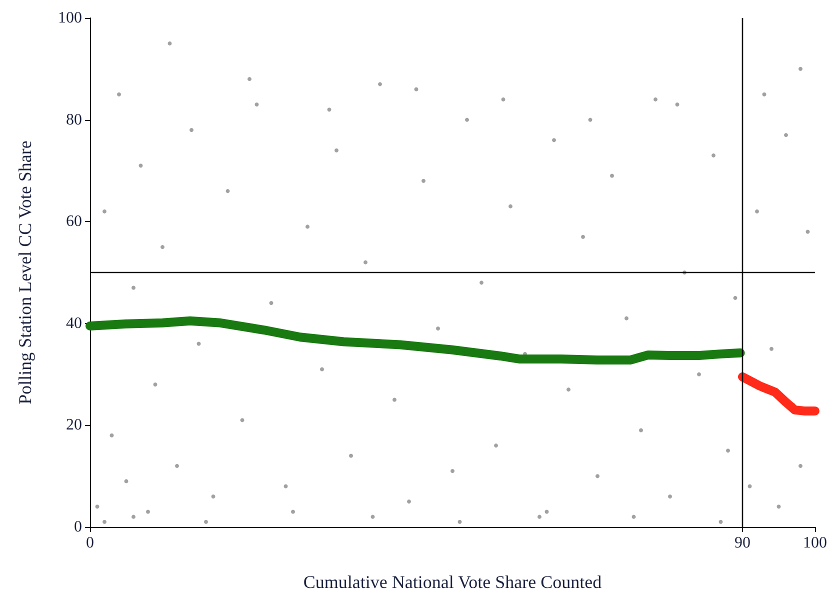  Describe the element at coordinates (742, 543) in the screenshot. I see `x-tick-label: 90` at that location.